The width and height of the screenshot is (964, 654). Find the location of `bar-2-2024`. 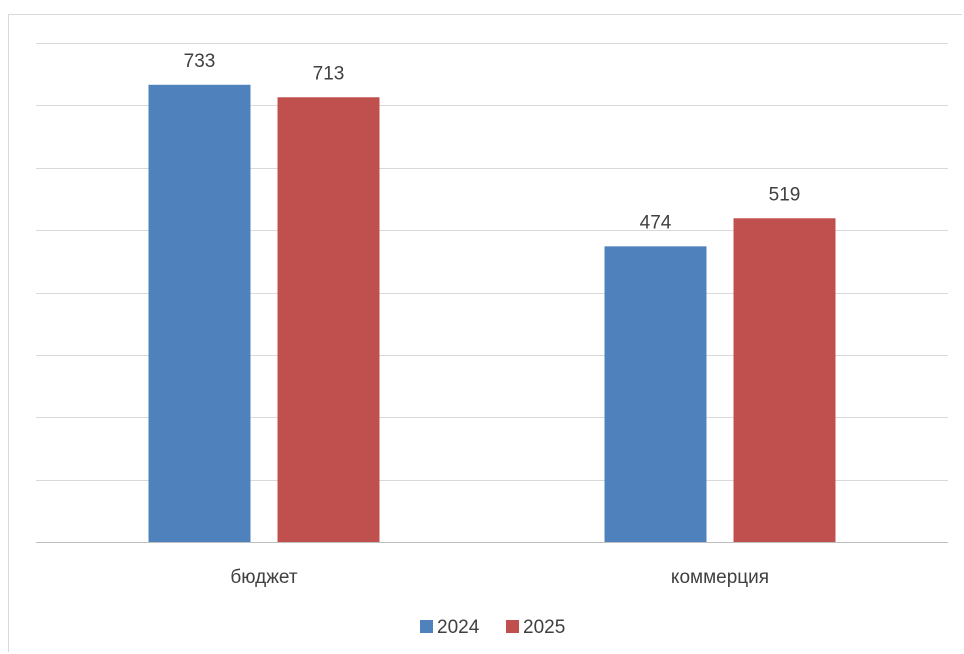

bar-2-2024 is located at coordinates (655, 394).